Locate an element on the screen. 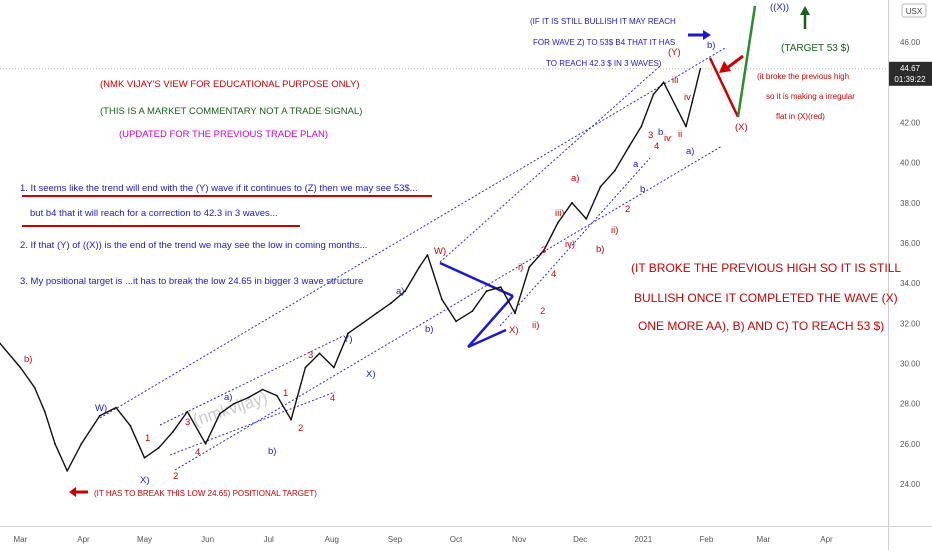 This screenshot has width=932, height=555. countdown-value: 01:39:22 is located at coordinates (910, 79).